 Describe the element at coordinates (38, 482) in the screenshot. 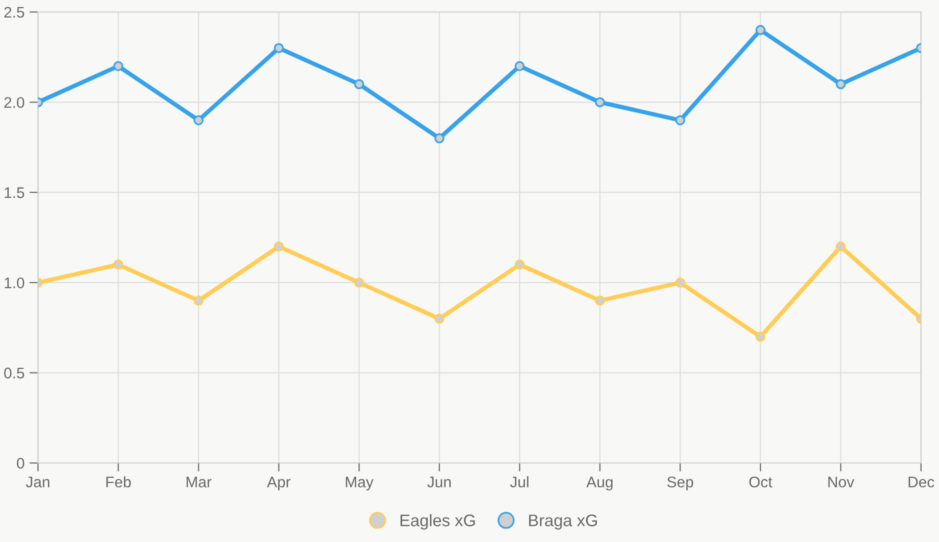

I see `x-tick-label: Jan` at that location.